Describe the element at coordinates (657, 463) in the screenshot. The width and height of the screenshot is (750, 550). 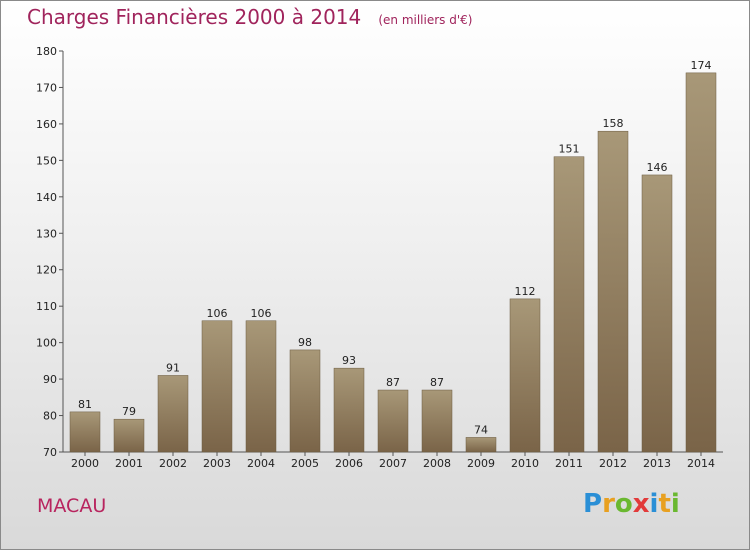
I see `x-tick-label: 2013` at that location.